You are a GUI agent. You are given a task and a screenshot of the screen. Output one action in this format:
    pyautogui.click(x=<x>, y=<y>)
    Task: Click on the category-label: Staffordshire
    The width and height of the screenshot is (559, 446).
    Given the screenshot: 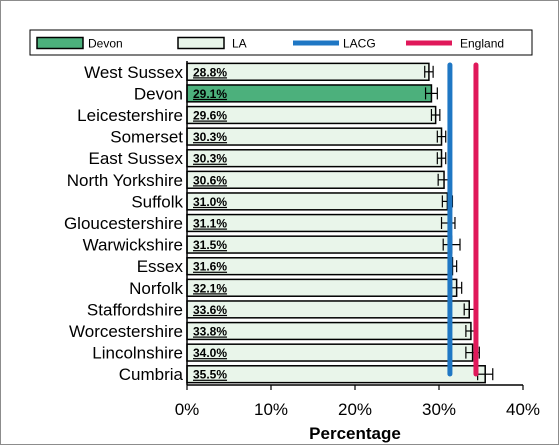 What is the action you would take?
    pyautogui.click(x=135, y=309)
    